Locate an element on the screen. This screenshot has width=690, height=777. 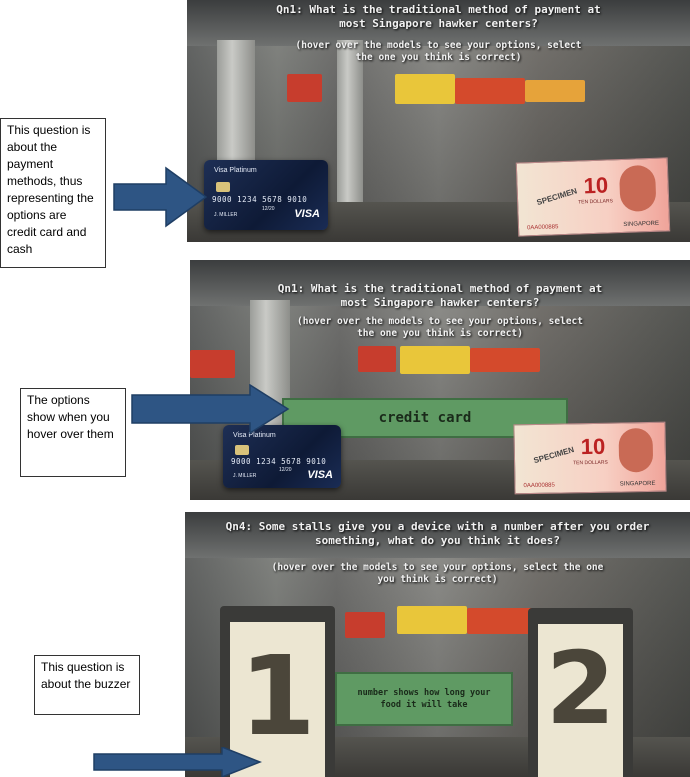
buzzer-number: 1 is located at coordinates (277, 696).